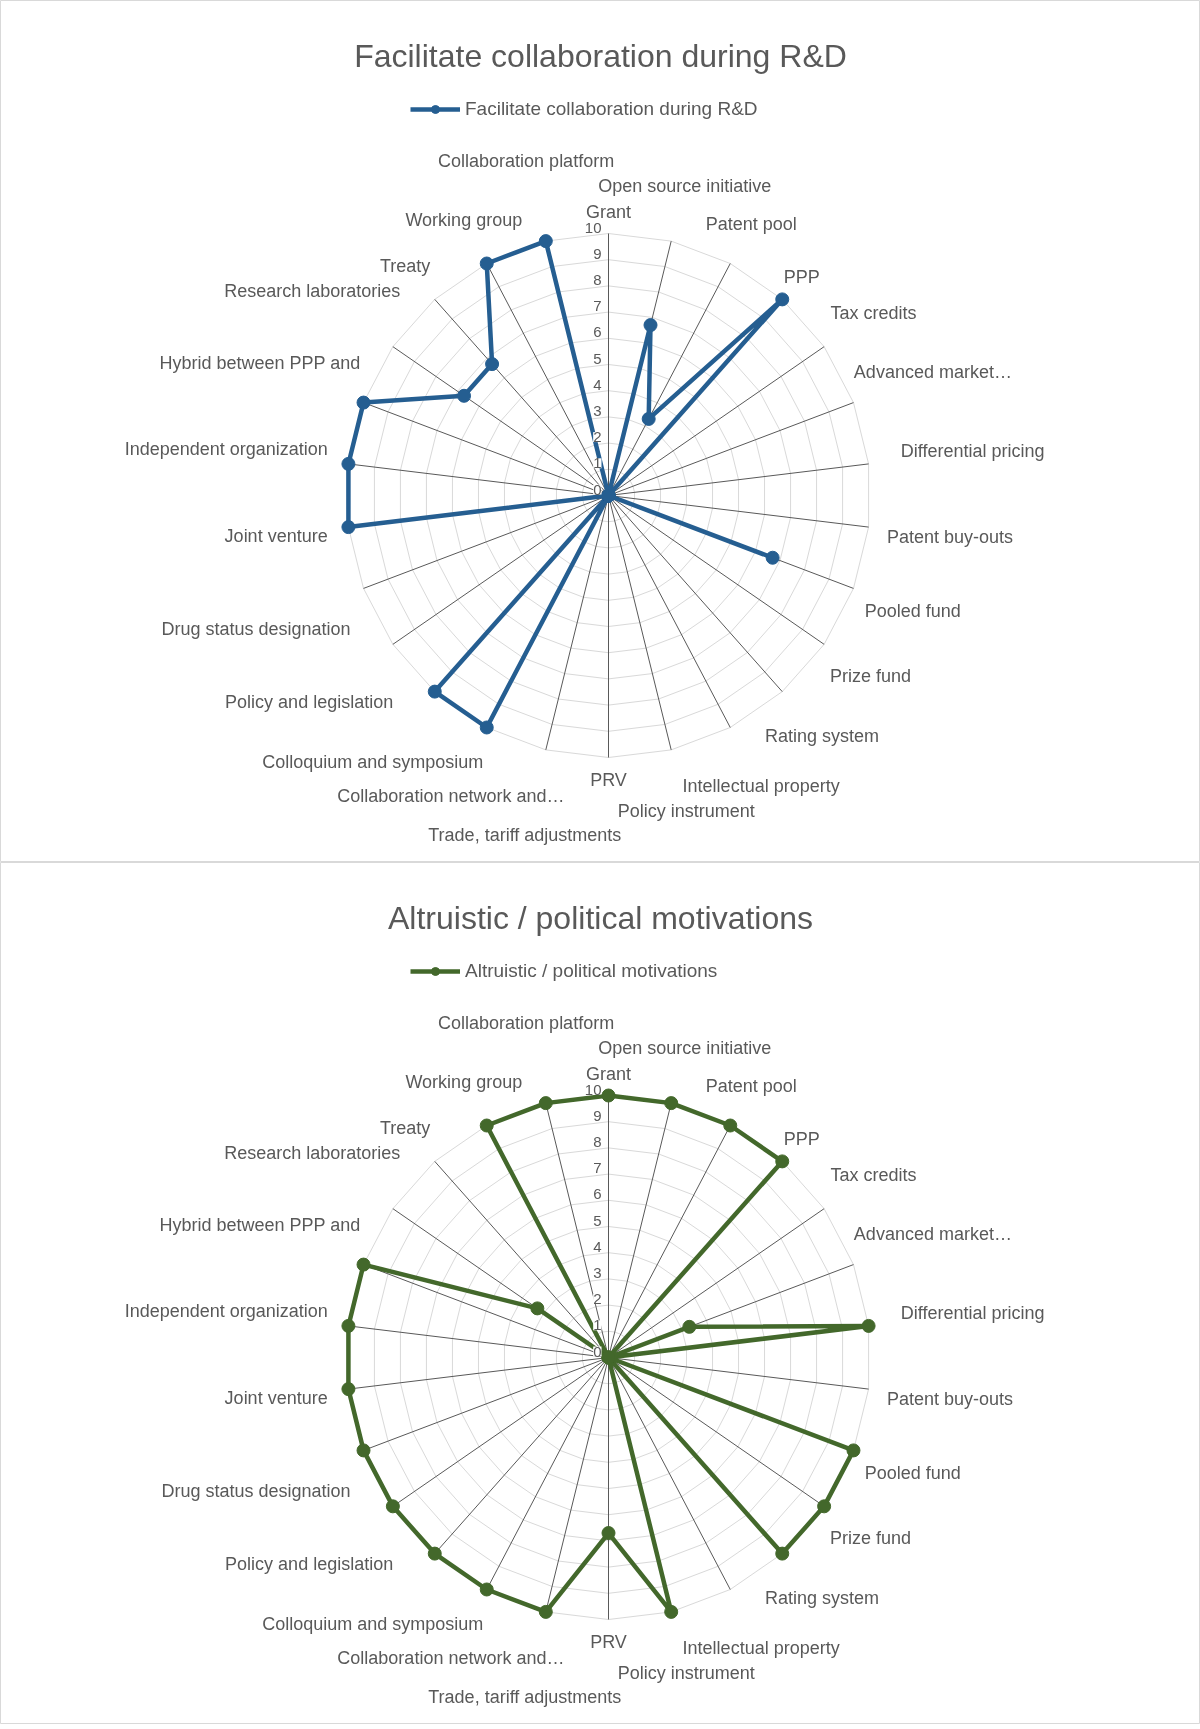 This screenshot has height=1729, width=1200. What do you see at coordinates (611, 109) in the screenshot?
I see `legend-label: Facilitate collaboration during R&D` at bounding box center [611, 109].